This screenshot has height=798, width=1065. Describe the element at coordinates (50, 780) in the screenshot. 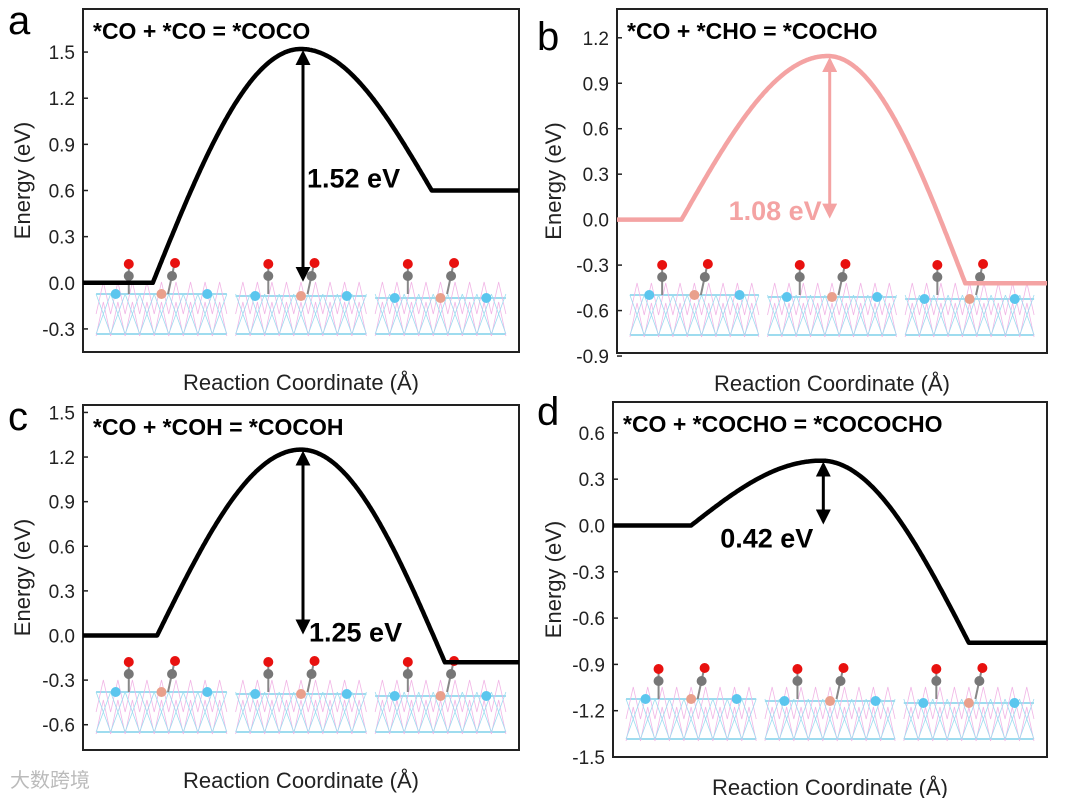

I see `watermark: 大数跨境` at that location.